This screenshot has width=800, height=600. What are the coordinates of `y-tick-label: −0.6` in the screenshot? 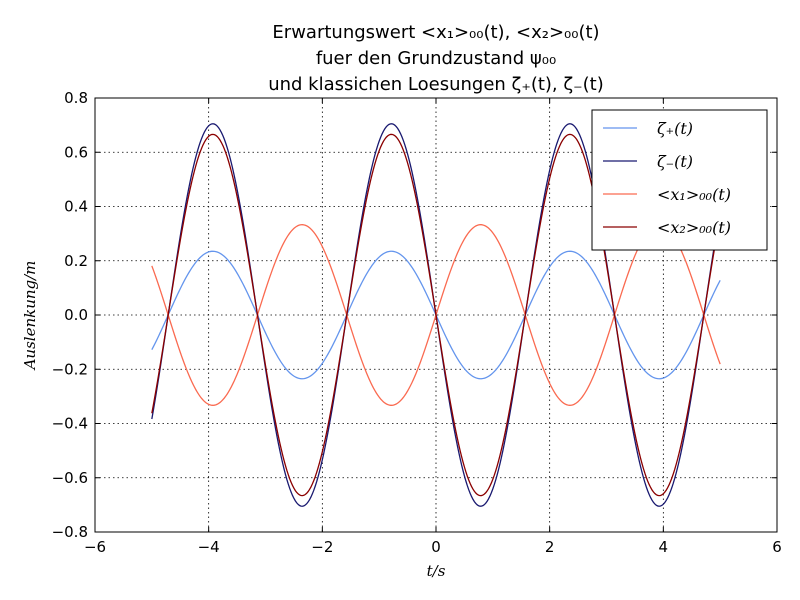 It's located at (70, 478).